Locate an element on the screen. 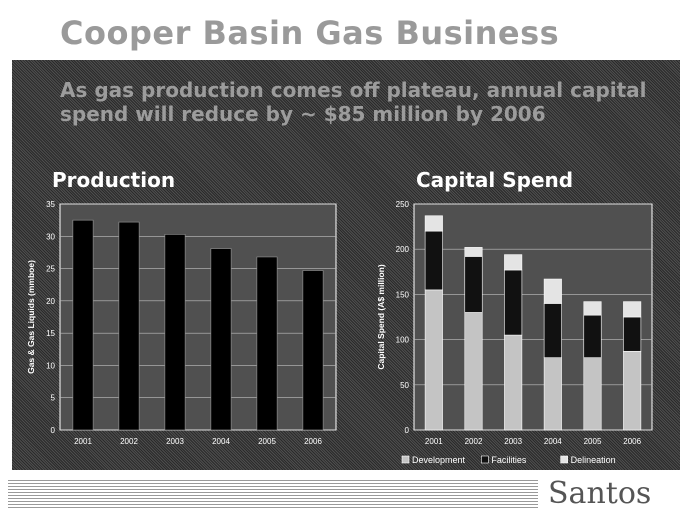 The height and width of the screenshot is (520, 692). y-tick-label: 50 is located at coordinates (404, 385).